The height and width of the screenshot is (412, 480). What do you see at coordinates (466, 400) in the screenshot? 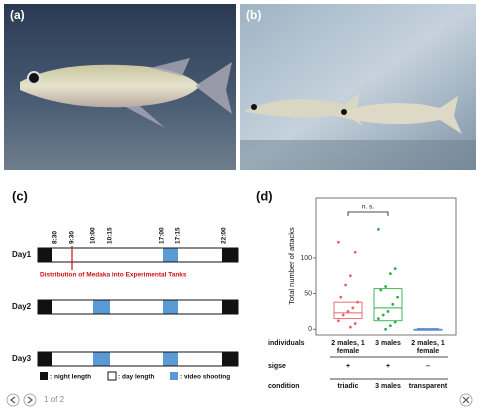
I see `close-icon` at bounding box center [466, 400].